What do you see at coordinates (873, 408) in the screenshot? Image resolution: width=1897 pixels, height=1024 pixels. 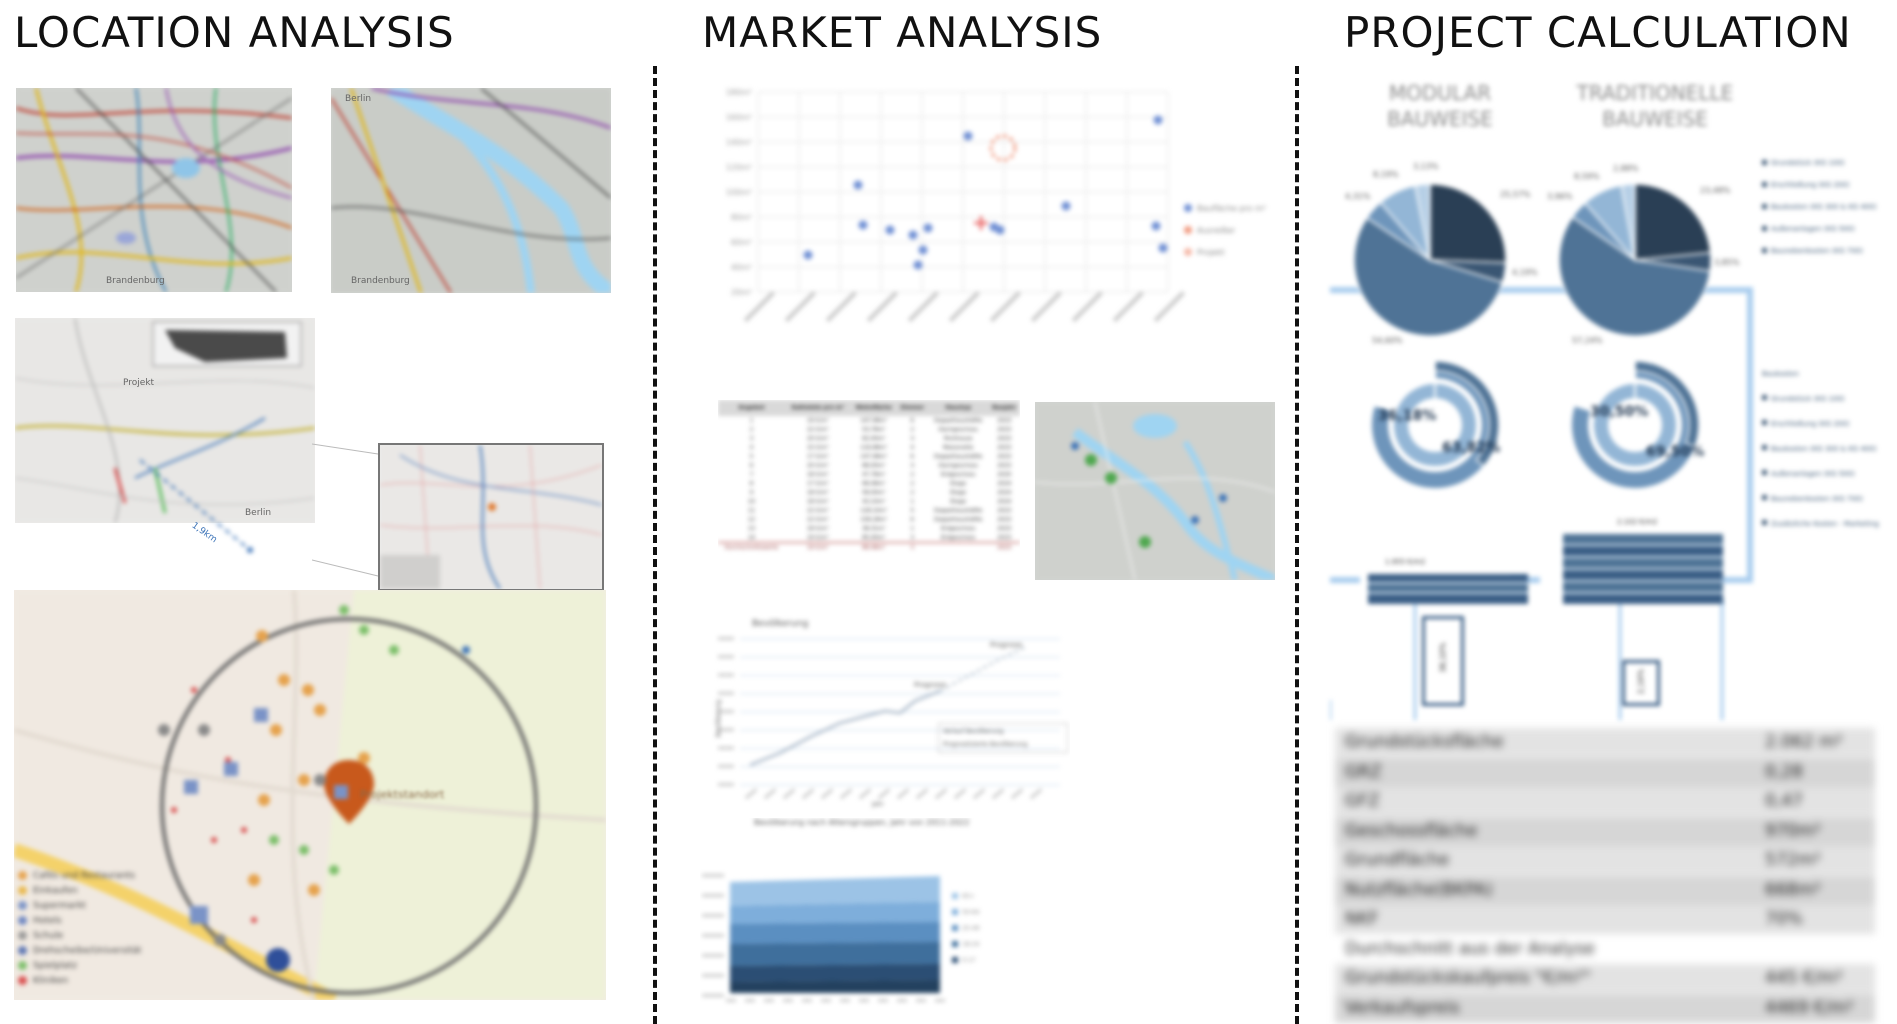 I see `listing-header-cell: Wohnfläche` at bounding box center [873, 408].